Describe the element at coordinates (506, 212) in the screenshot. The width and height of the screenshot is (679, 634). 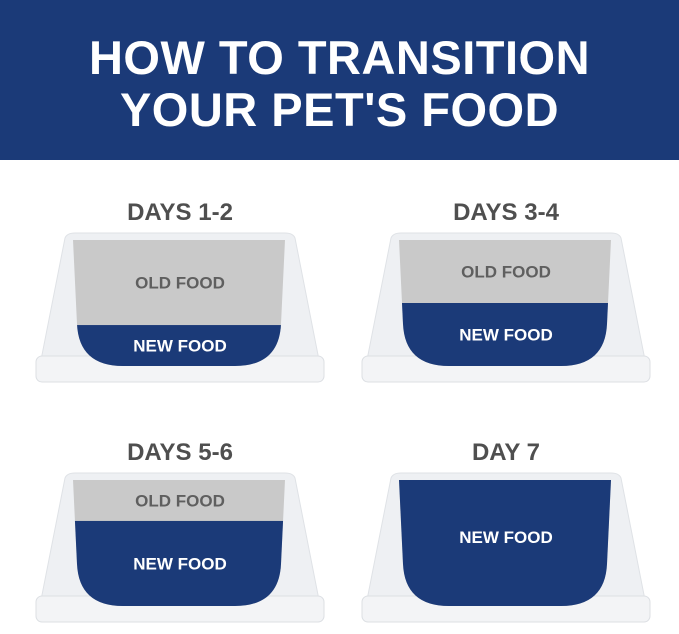
I see `day-label: DAYS 3-4` at that location.